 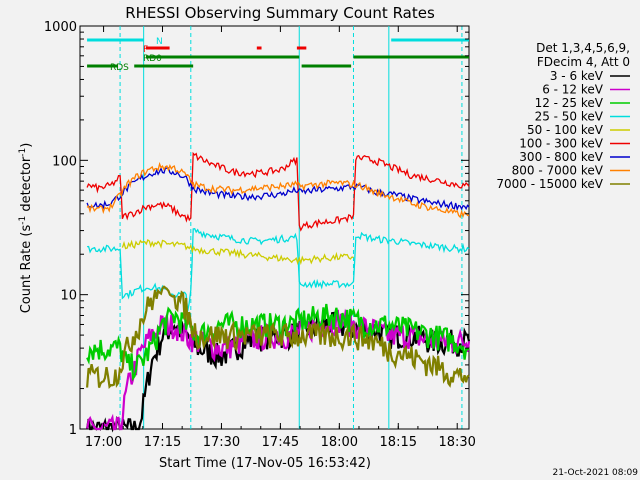 I want to click on chart-title: RHESSI Observing Summary Count Rates, so click(x=280, y=13).